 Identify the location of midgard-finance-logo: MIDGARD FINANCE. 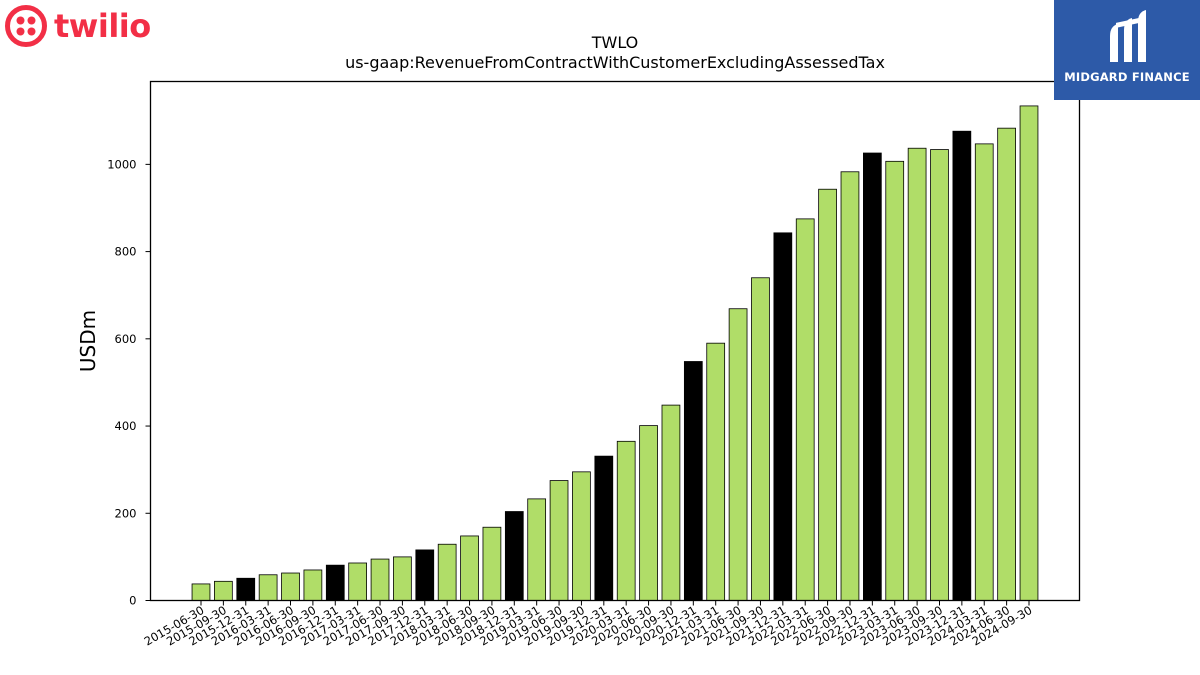
(1127, 50).